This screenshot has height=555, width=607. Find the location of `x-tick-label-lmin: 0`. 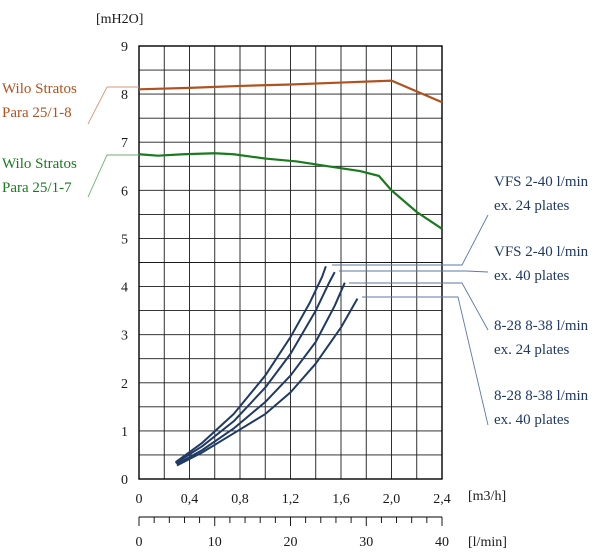

x-tick-label-lmin: 0 is located at coordinates (139, 542).